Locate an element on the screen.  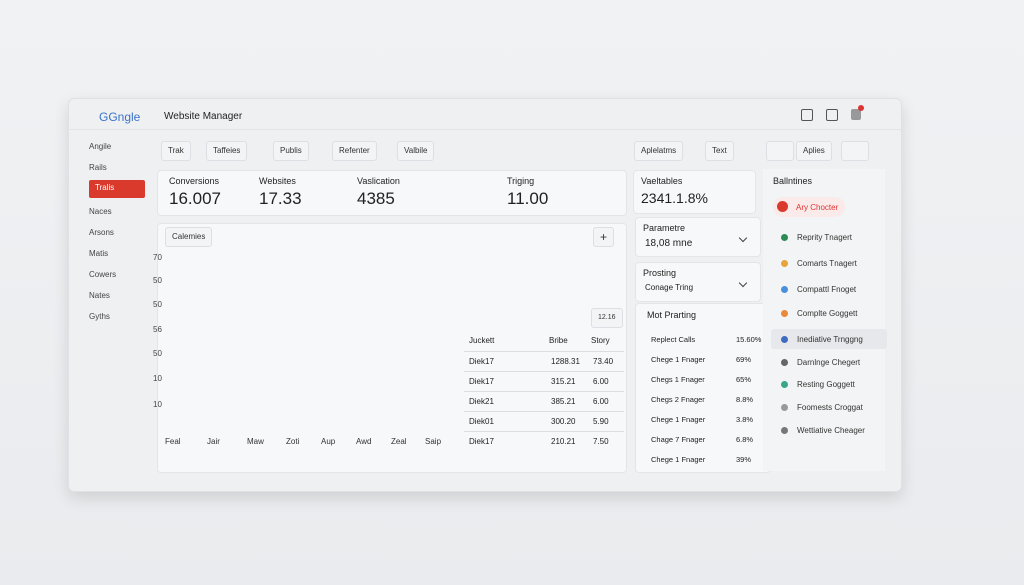
list-title: Mot Prarting is located at coordinates (672, 315).